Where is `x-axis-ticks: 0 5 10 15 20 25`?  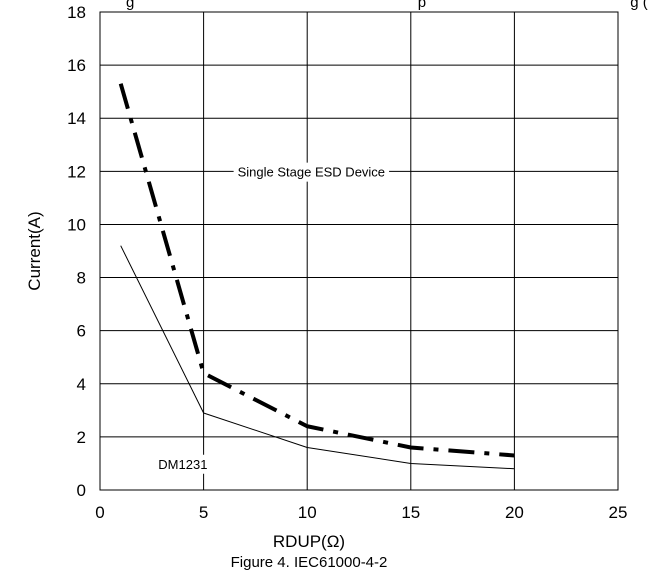 x-axis-ticks: 0 5 10 15 20 25 is located at coordinates (361, 512).